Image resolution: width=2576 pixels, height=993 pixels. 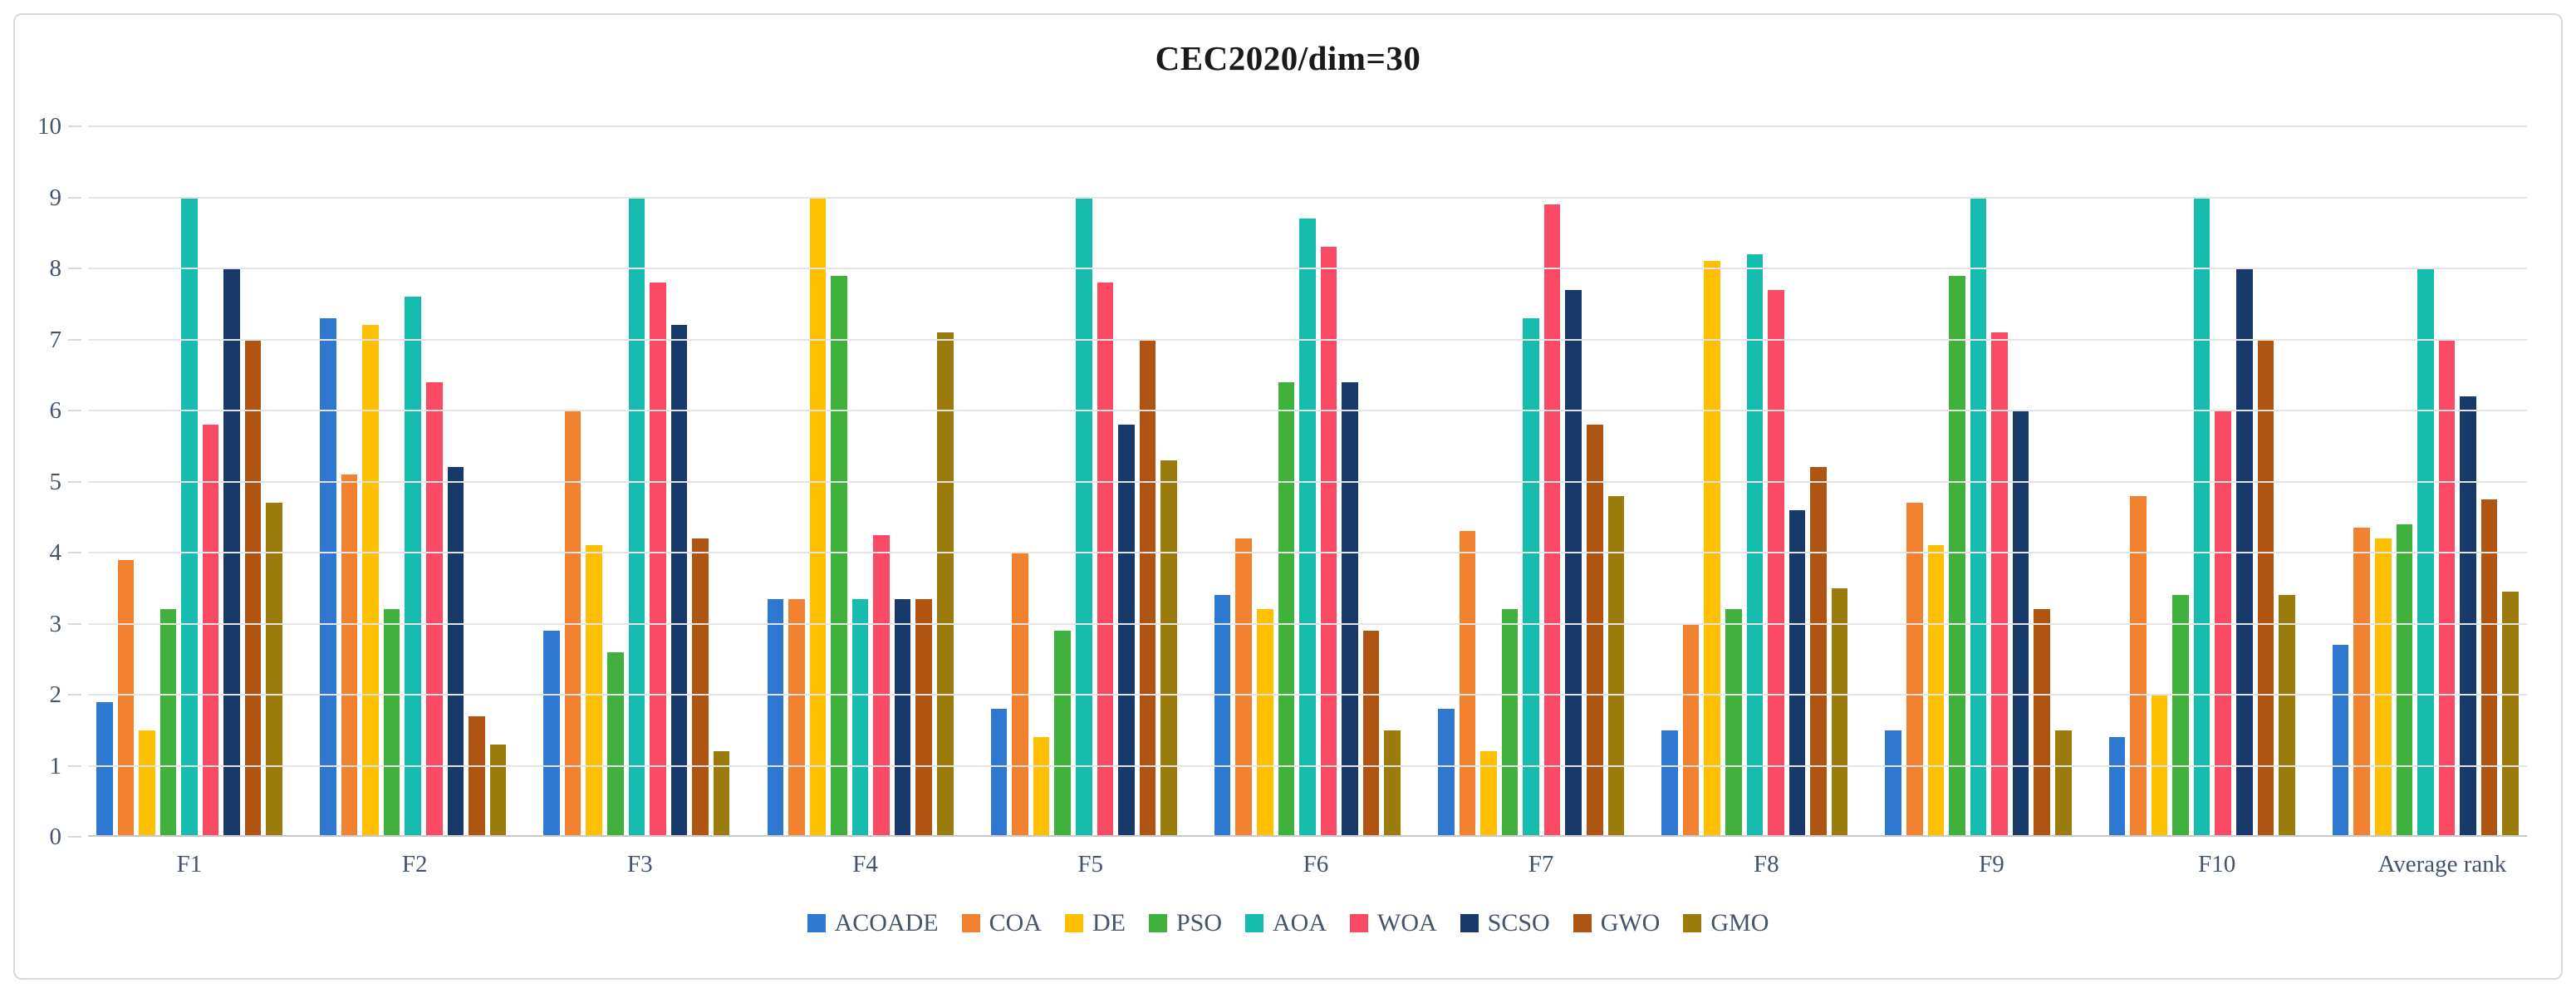 What do you see at coordinates (55, 694) in the screenshot?
I see `y-tick-label-2: 2` at bounding box center [55, 694].